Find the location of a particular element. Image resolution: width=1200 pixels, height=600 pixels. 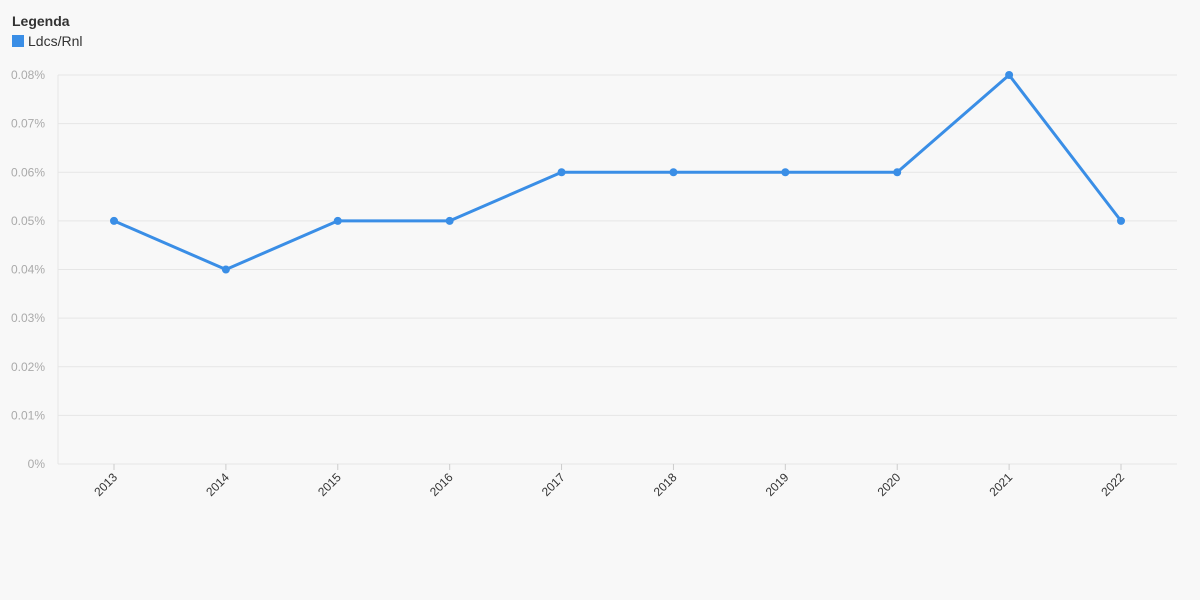

x-axis-ticks: 2013 2014 2015 2016 2017 2018 2019 2020 2021 2022 is located at coordinates (609, 481).